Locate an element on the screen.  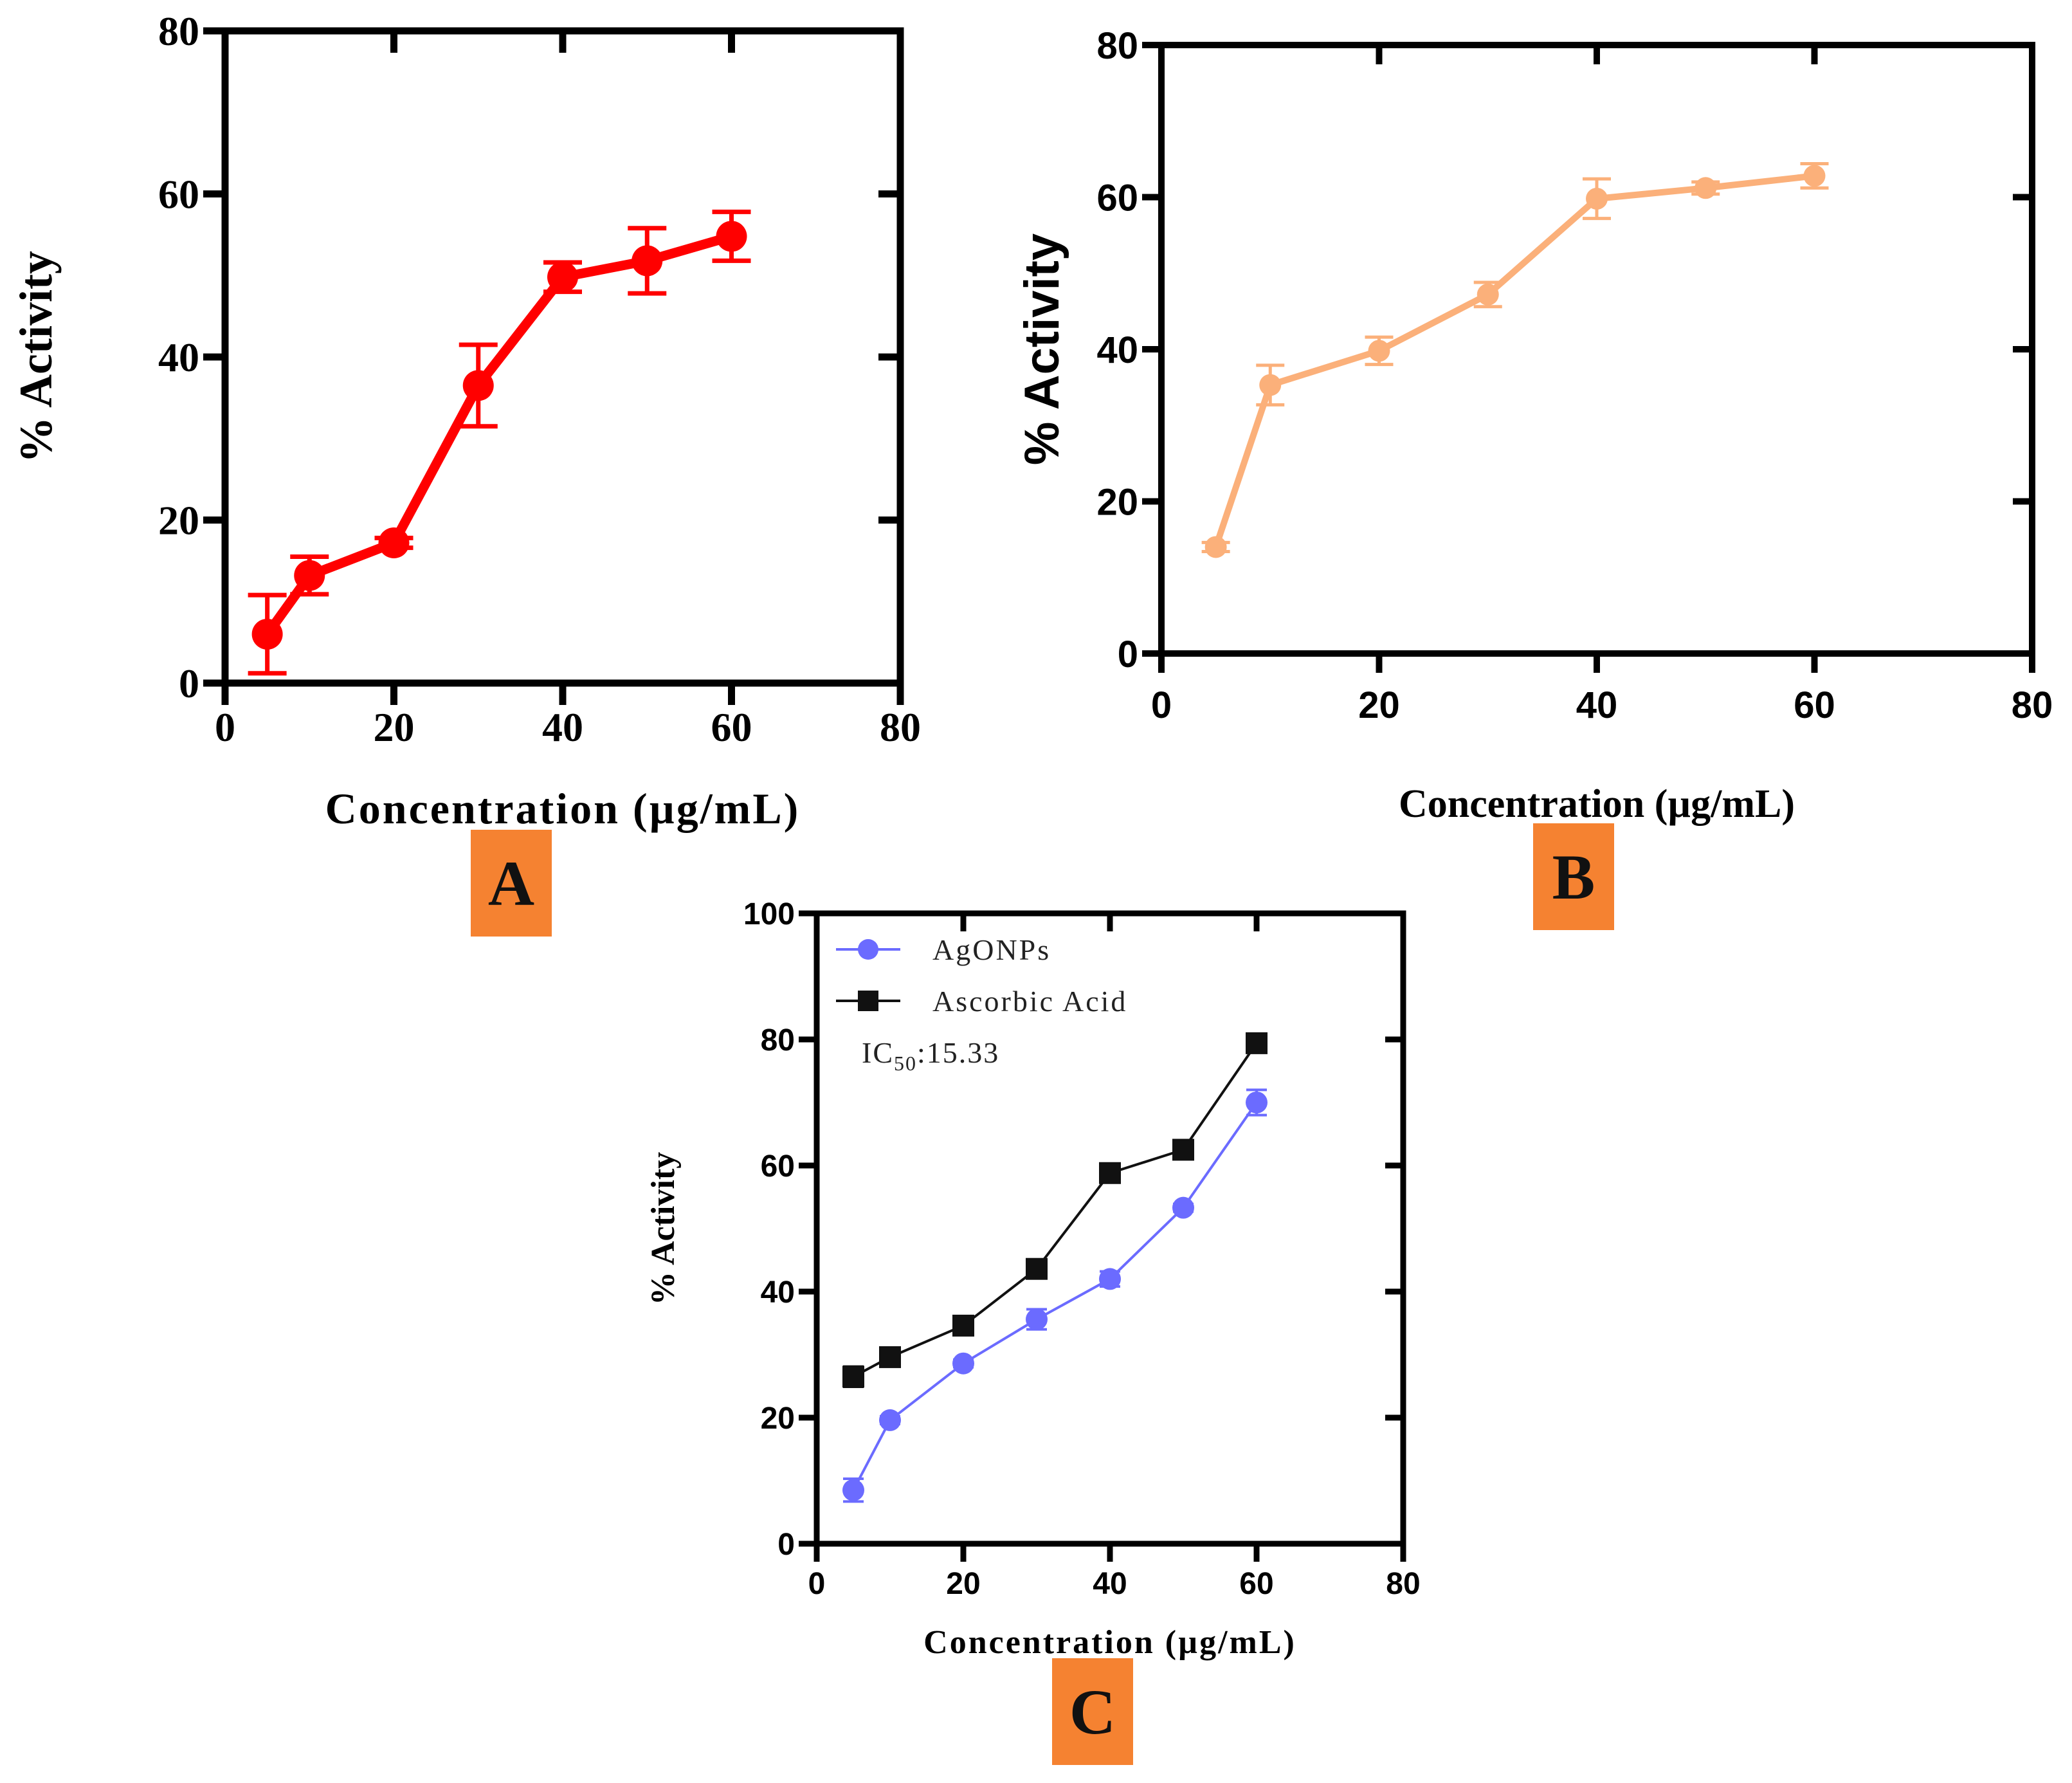
panel-b-y-tick-label: 0 is located at coordinates (1128, 654).